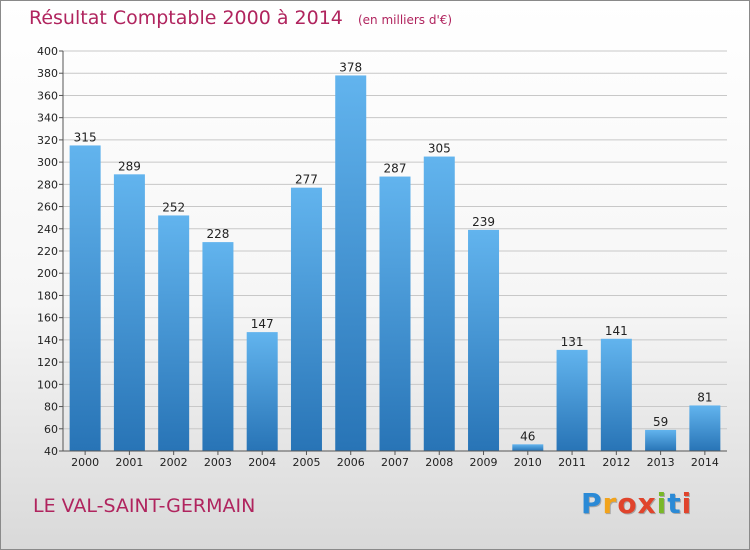  Describe the element at coordinates (218, 346) in the screenshot. I see `bar-2003` at that location.